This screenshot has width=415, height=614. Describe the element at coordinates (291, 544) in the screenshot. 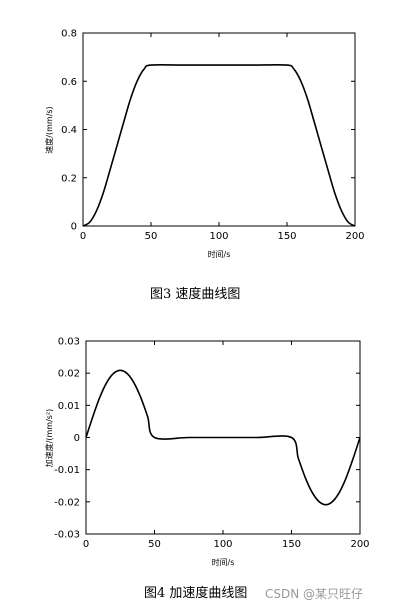

I see `acceleration-x-tick-label: 150` at that location.